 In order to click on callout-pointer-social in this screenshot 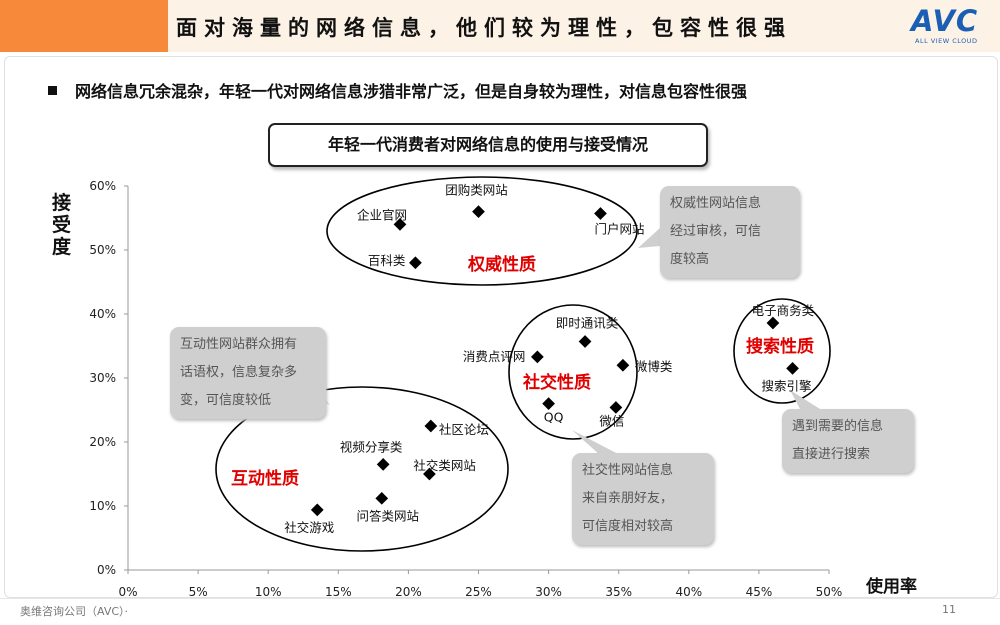, I will do `click(596, 442)`.